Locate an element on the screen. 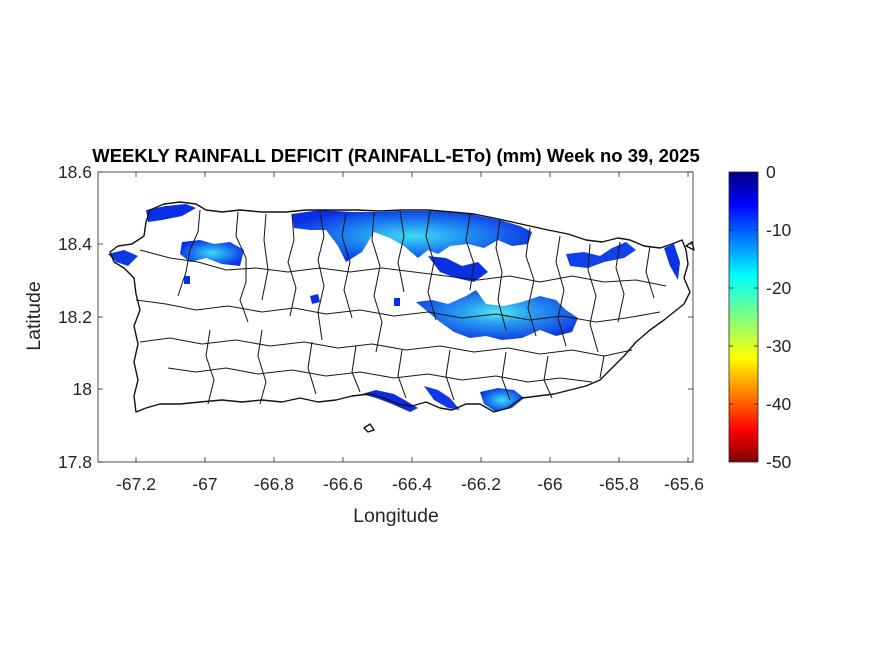 The height and width of the screenshot is (656, 875). deficit-patch-central-east is located at coordinates (497, 315).